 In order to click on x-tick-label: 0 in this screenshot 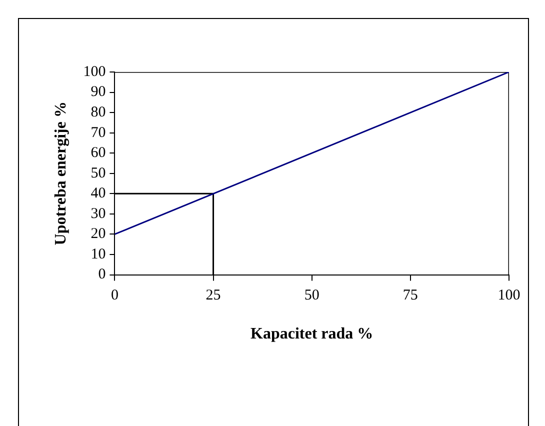, I will do `click(114, 296)`.